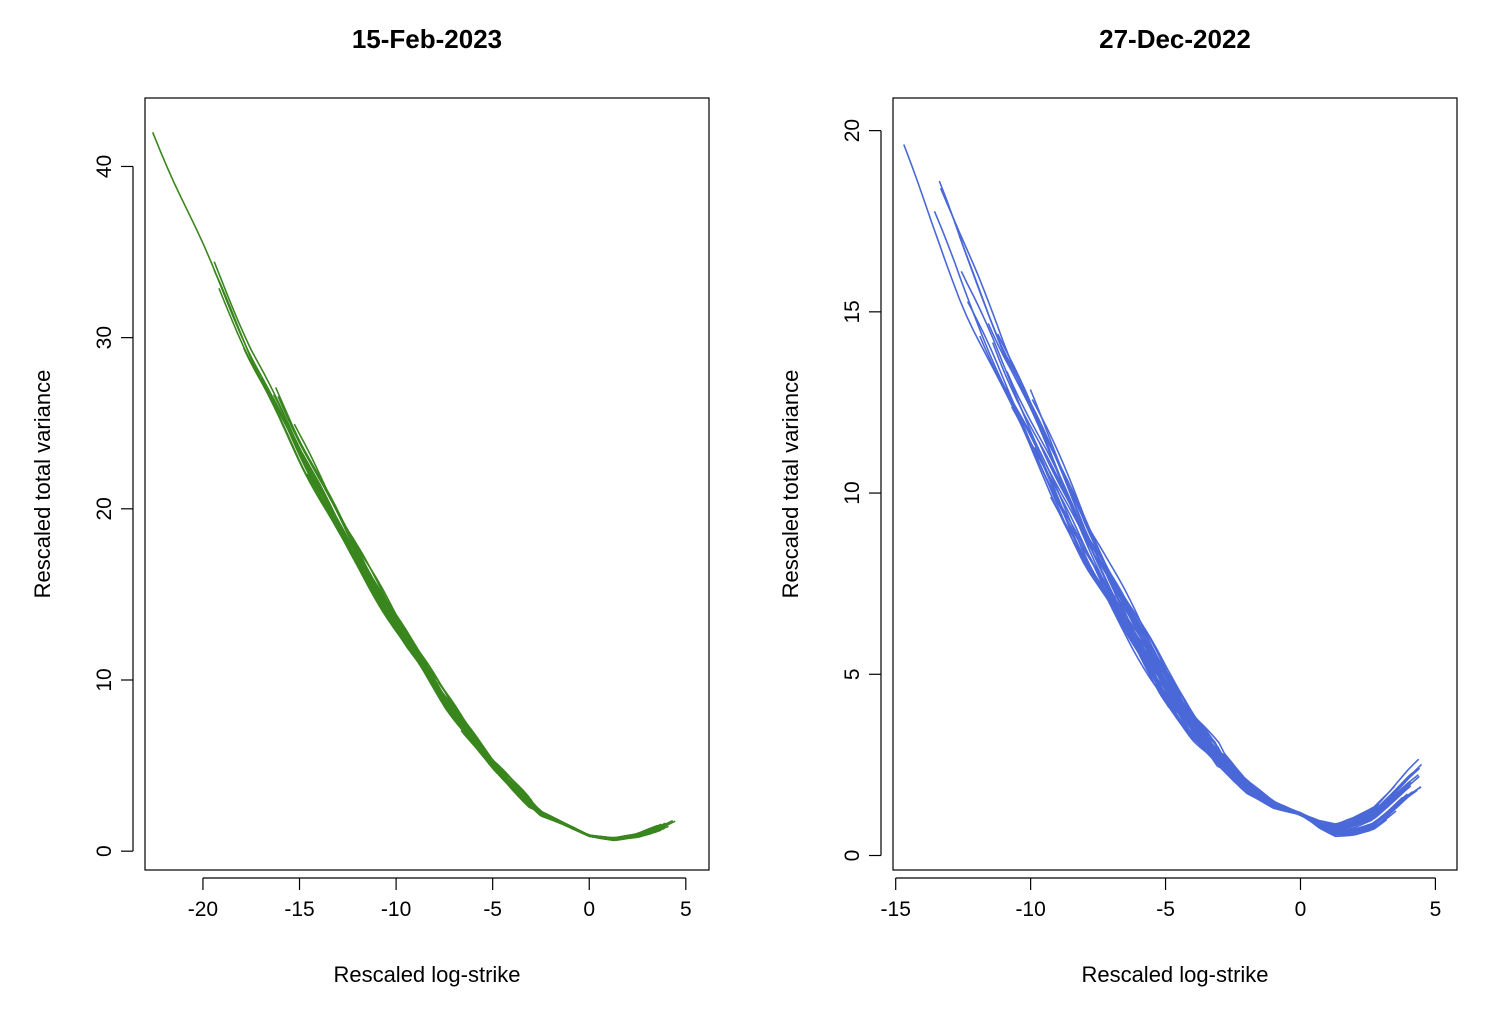 This screenshot has height=1014, width=1500. Describe the element at coordinates (852, 674) in the screenshot. I see `y-tick-label: 5` at that location.